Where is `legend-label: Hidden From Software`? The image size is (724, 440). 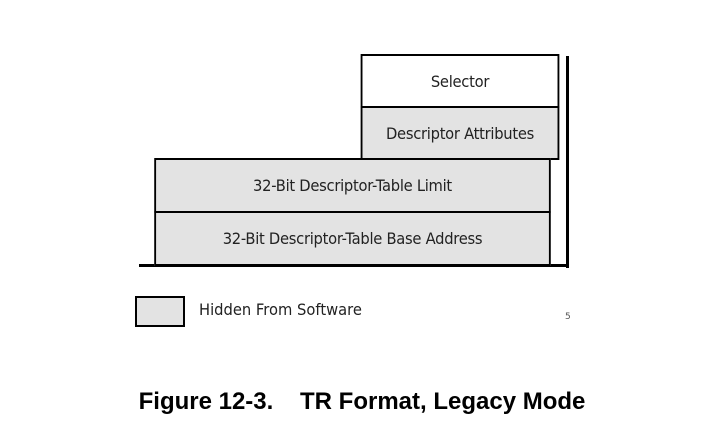
legend-label: Hidden From Software is located at coordinates (280, 309).